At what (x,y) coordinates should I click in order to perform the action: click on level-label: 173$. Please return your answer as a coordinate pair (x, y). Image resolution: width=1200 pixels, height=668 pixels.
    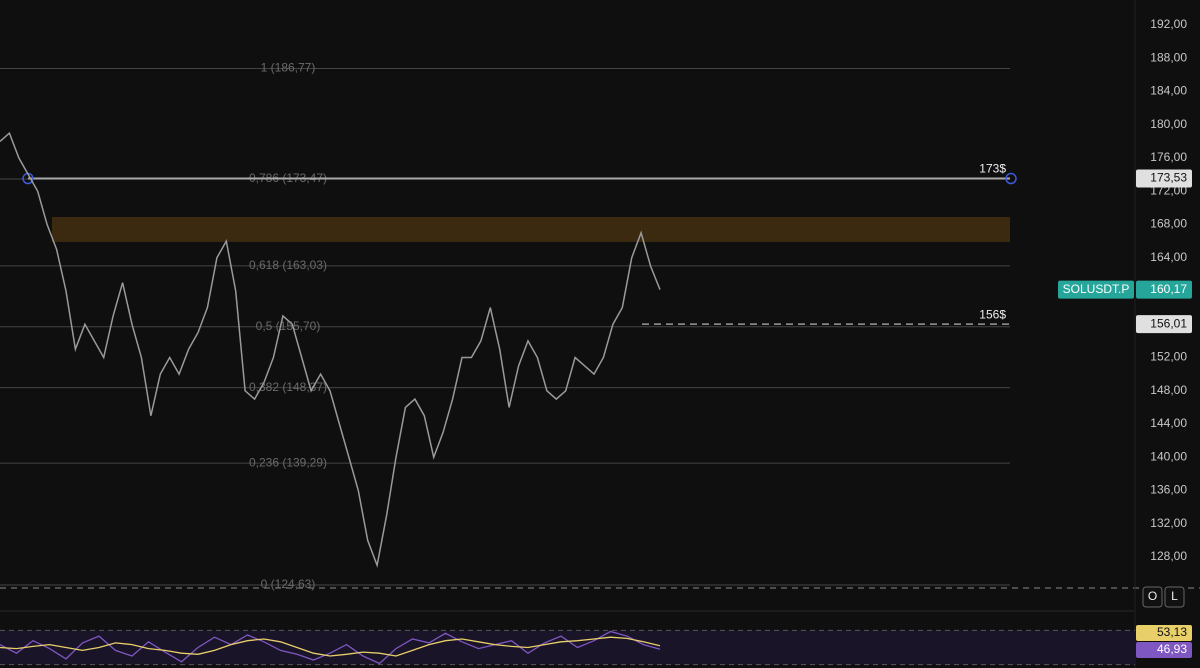
    Looking at the image, I should click on (992, 169).